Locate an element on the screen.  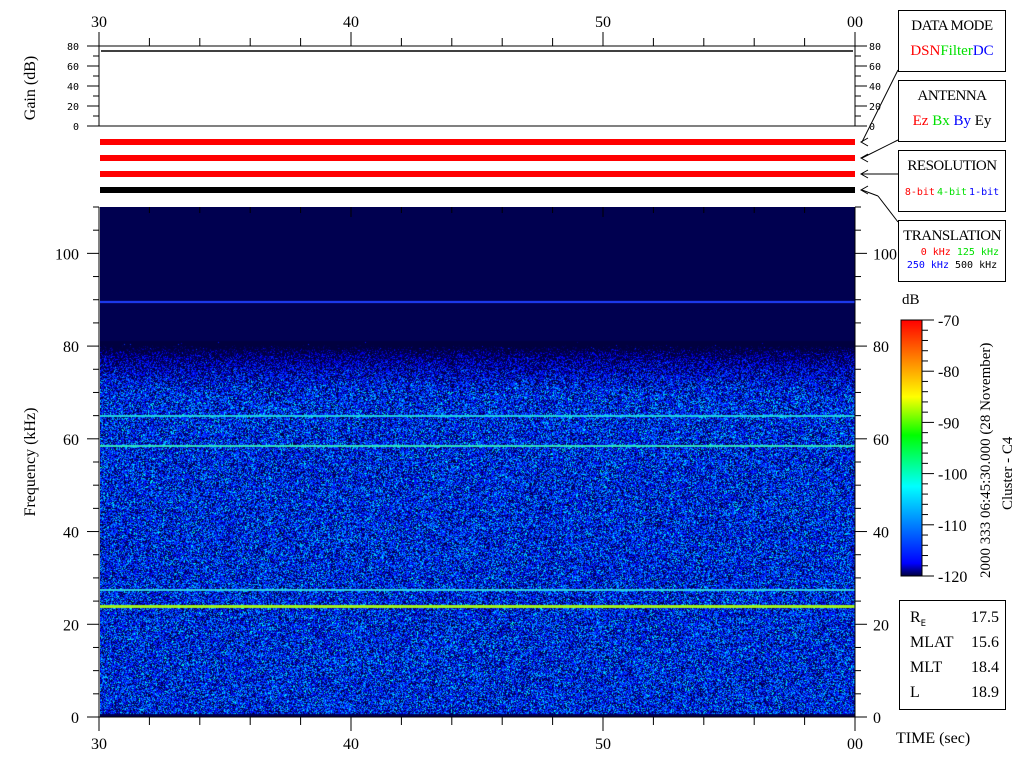
orbit-label: L is located at coordinates (915, 692).